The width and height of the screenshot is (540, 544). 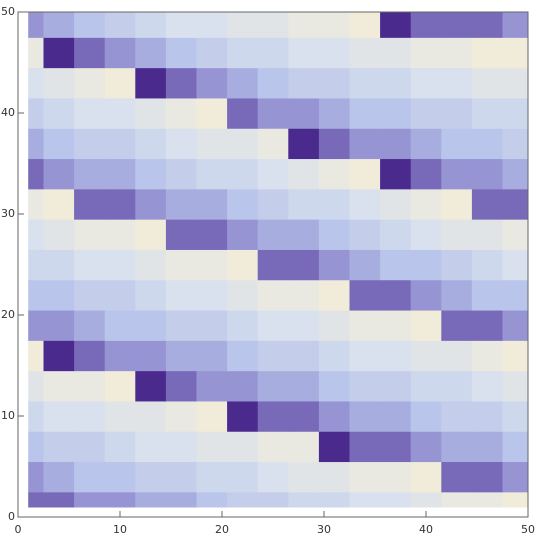 I want to click on y-tick-label: 10, so click(x=8, y=415).